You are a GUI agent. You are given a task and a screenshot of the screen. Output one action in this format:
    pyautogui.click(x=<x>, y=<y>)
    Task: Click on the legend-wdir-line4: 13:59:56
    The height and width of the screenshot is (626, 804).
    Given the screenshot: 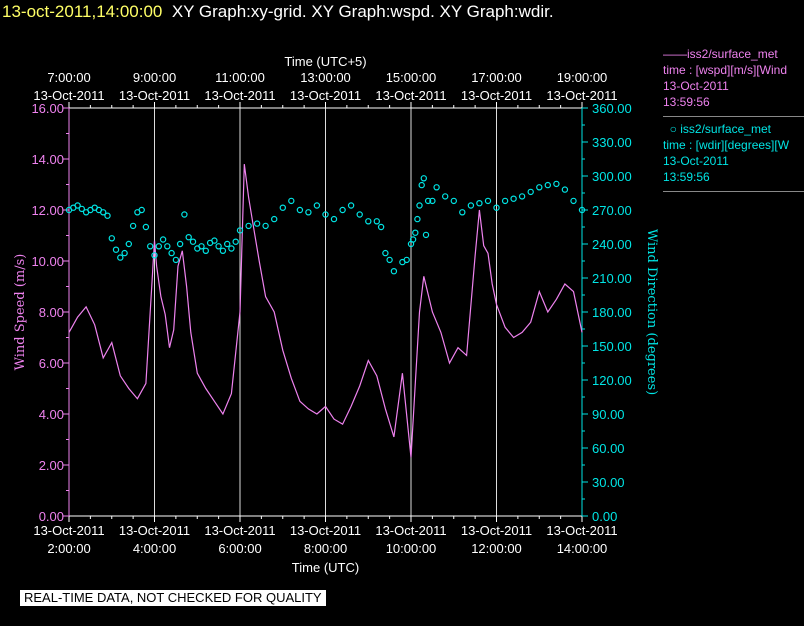 What is the action you would take?
    pyautogui.click(x=686, y=177)
    